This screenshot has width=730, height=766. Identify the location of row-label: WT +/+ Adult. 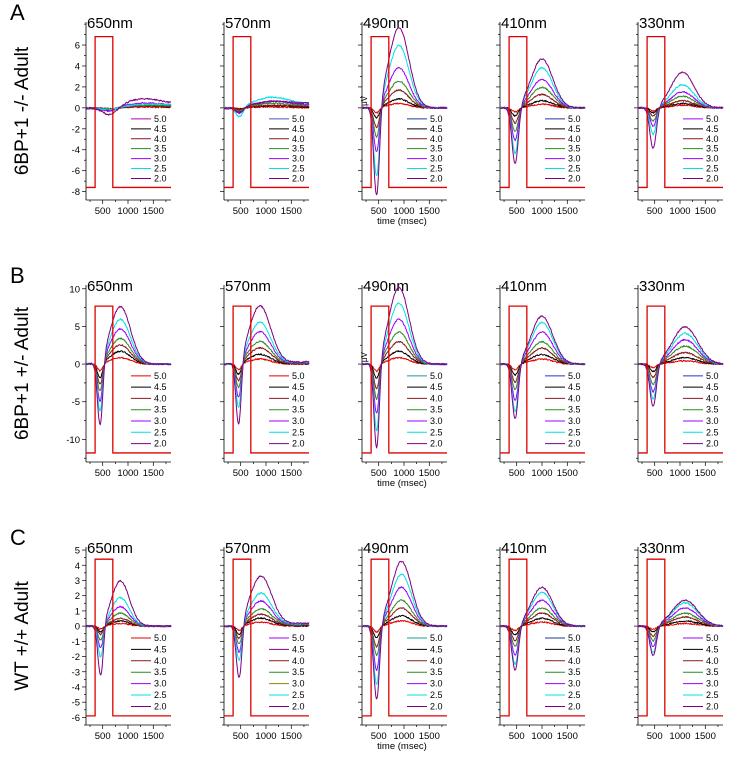
(22, 636).